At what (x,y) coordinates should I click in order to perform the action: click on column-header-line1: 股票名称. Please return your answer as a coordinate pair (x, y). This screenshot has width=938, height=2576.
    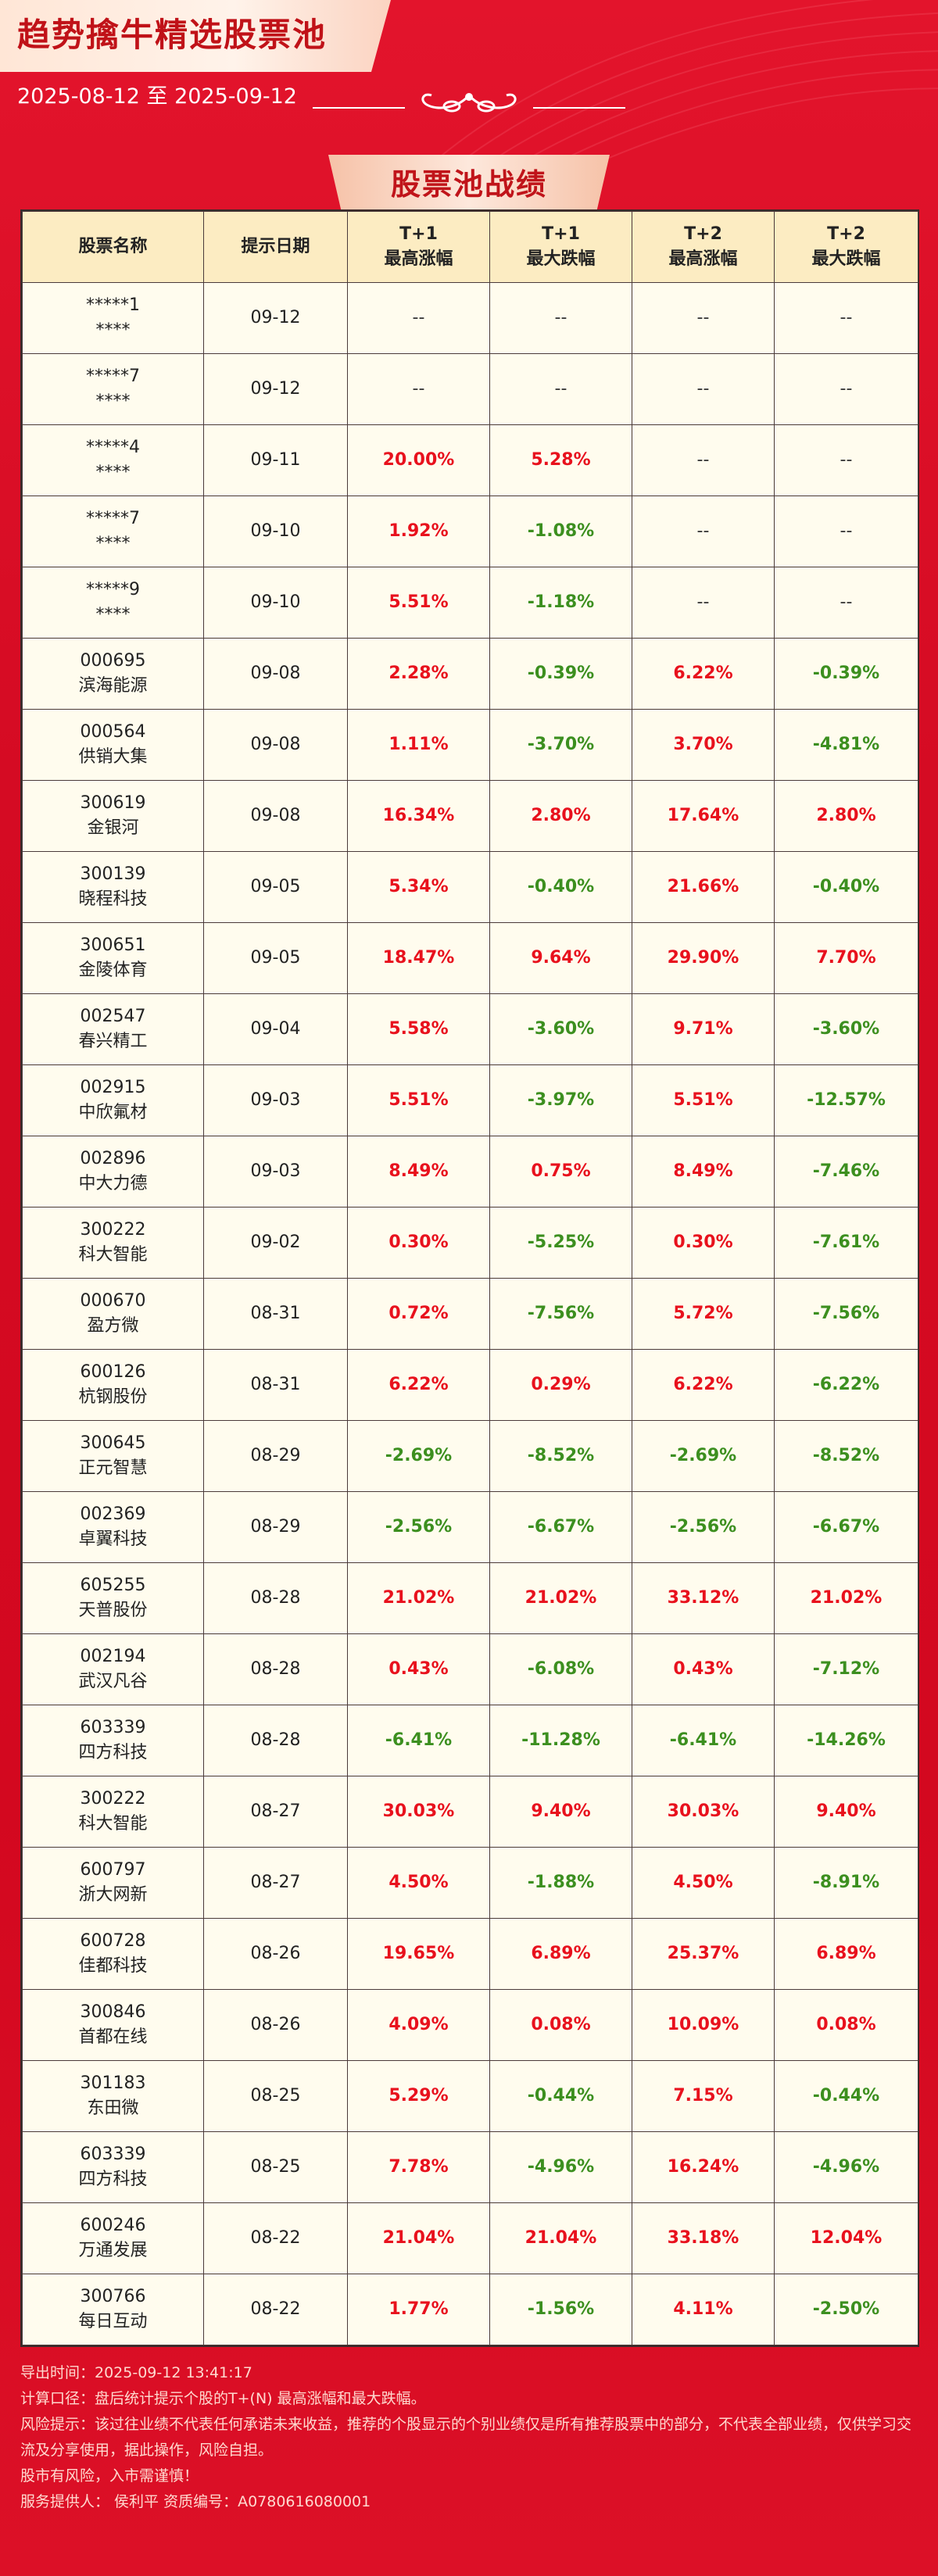
    Looking at the image, I should click on (113, 246).